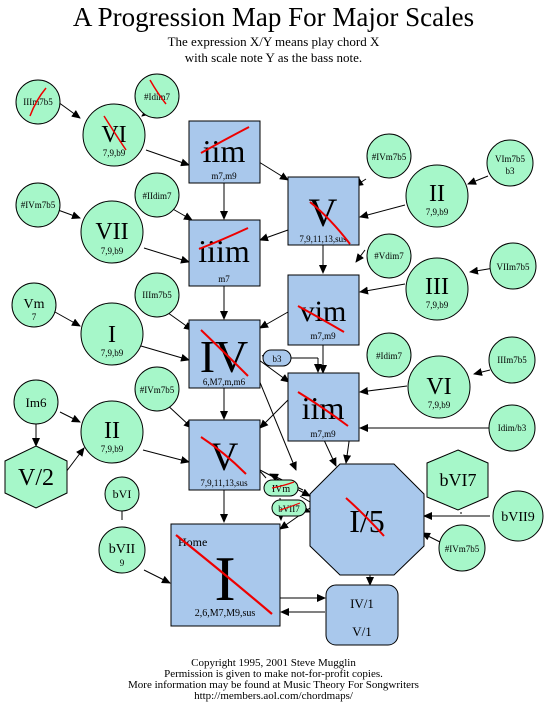 This screenshot has width=547, height=708. I want to click on circle-vm: Vm 7, so click(34, 305).